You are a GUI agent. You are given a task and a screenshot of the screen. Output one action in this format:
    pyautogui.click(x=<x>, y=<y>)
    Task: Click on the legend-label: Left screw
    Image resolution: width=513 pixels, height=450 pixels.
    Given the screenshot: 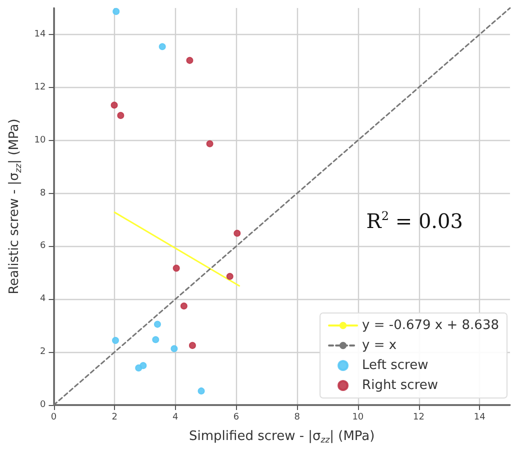 What is the action you would take?
    pyautogui.click(x=395, y=365)
    